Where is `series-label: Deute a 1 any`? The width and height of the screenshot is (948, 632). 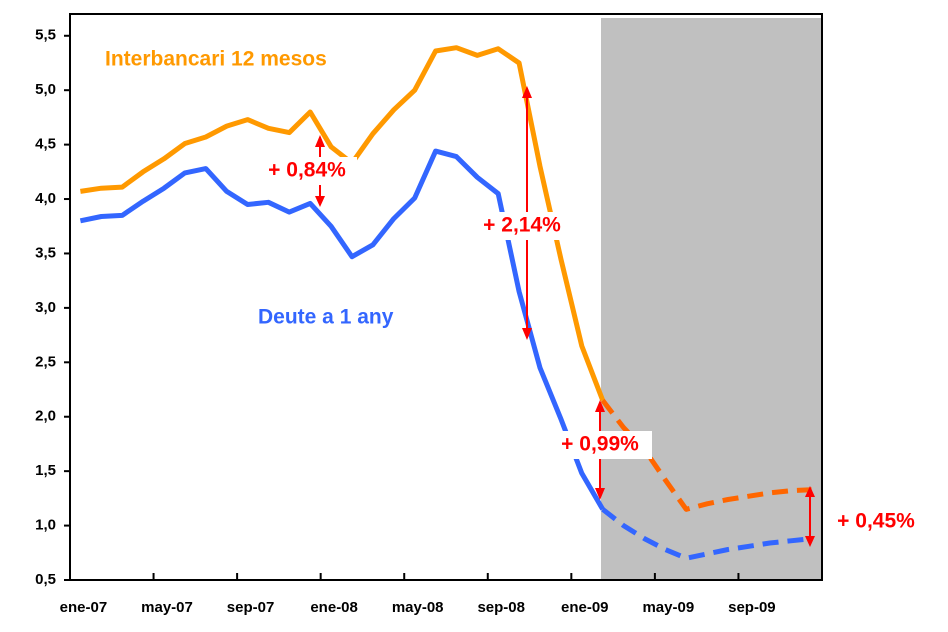
series-label: Deute a 1 any is located at coordinates (326, 317).